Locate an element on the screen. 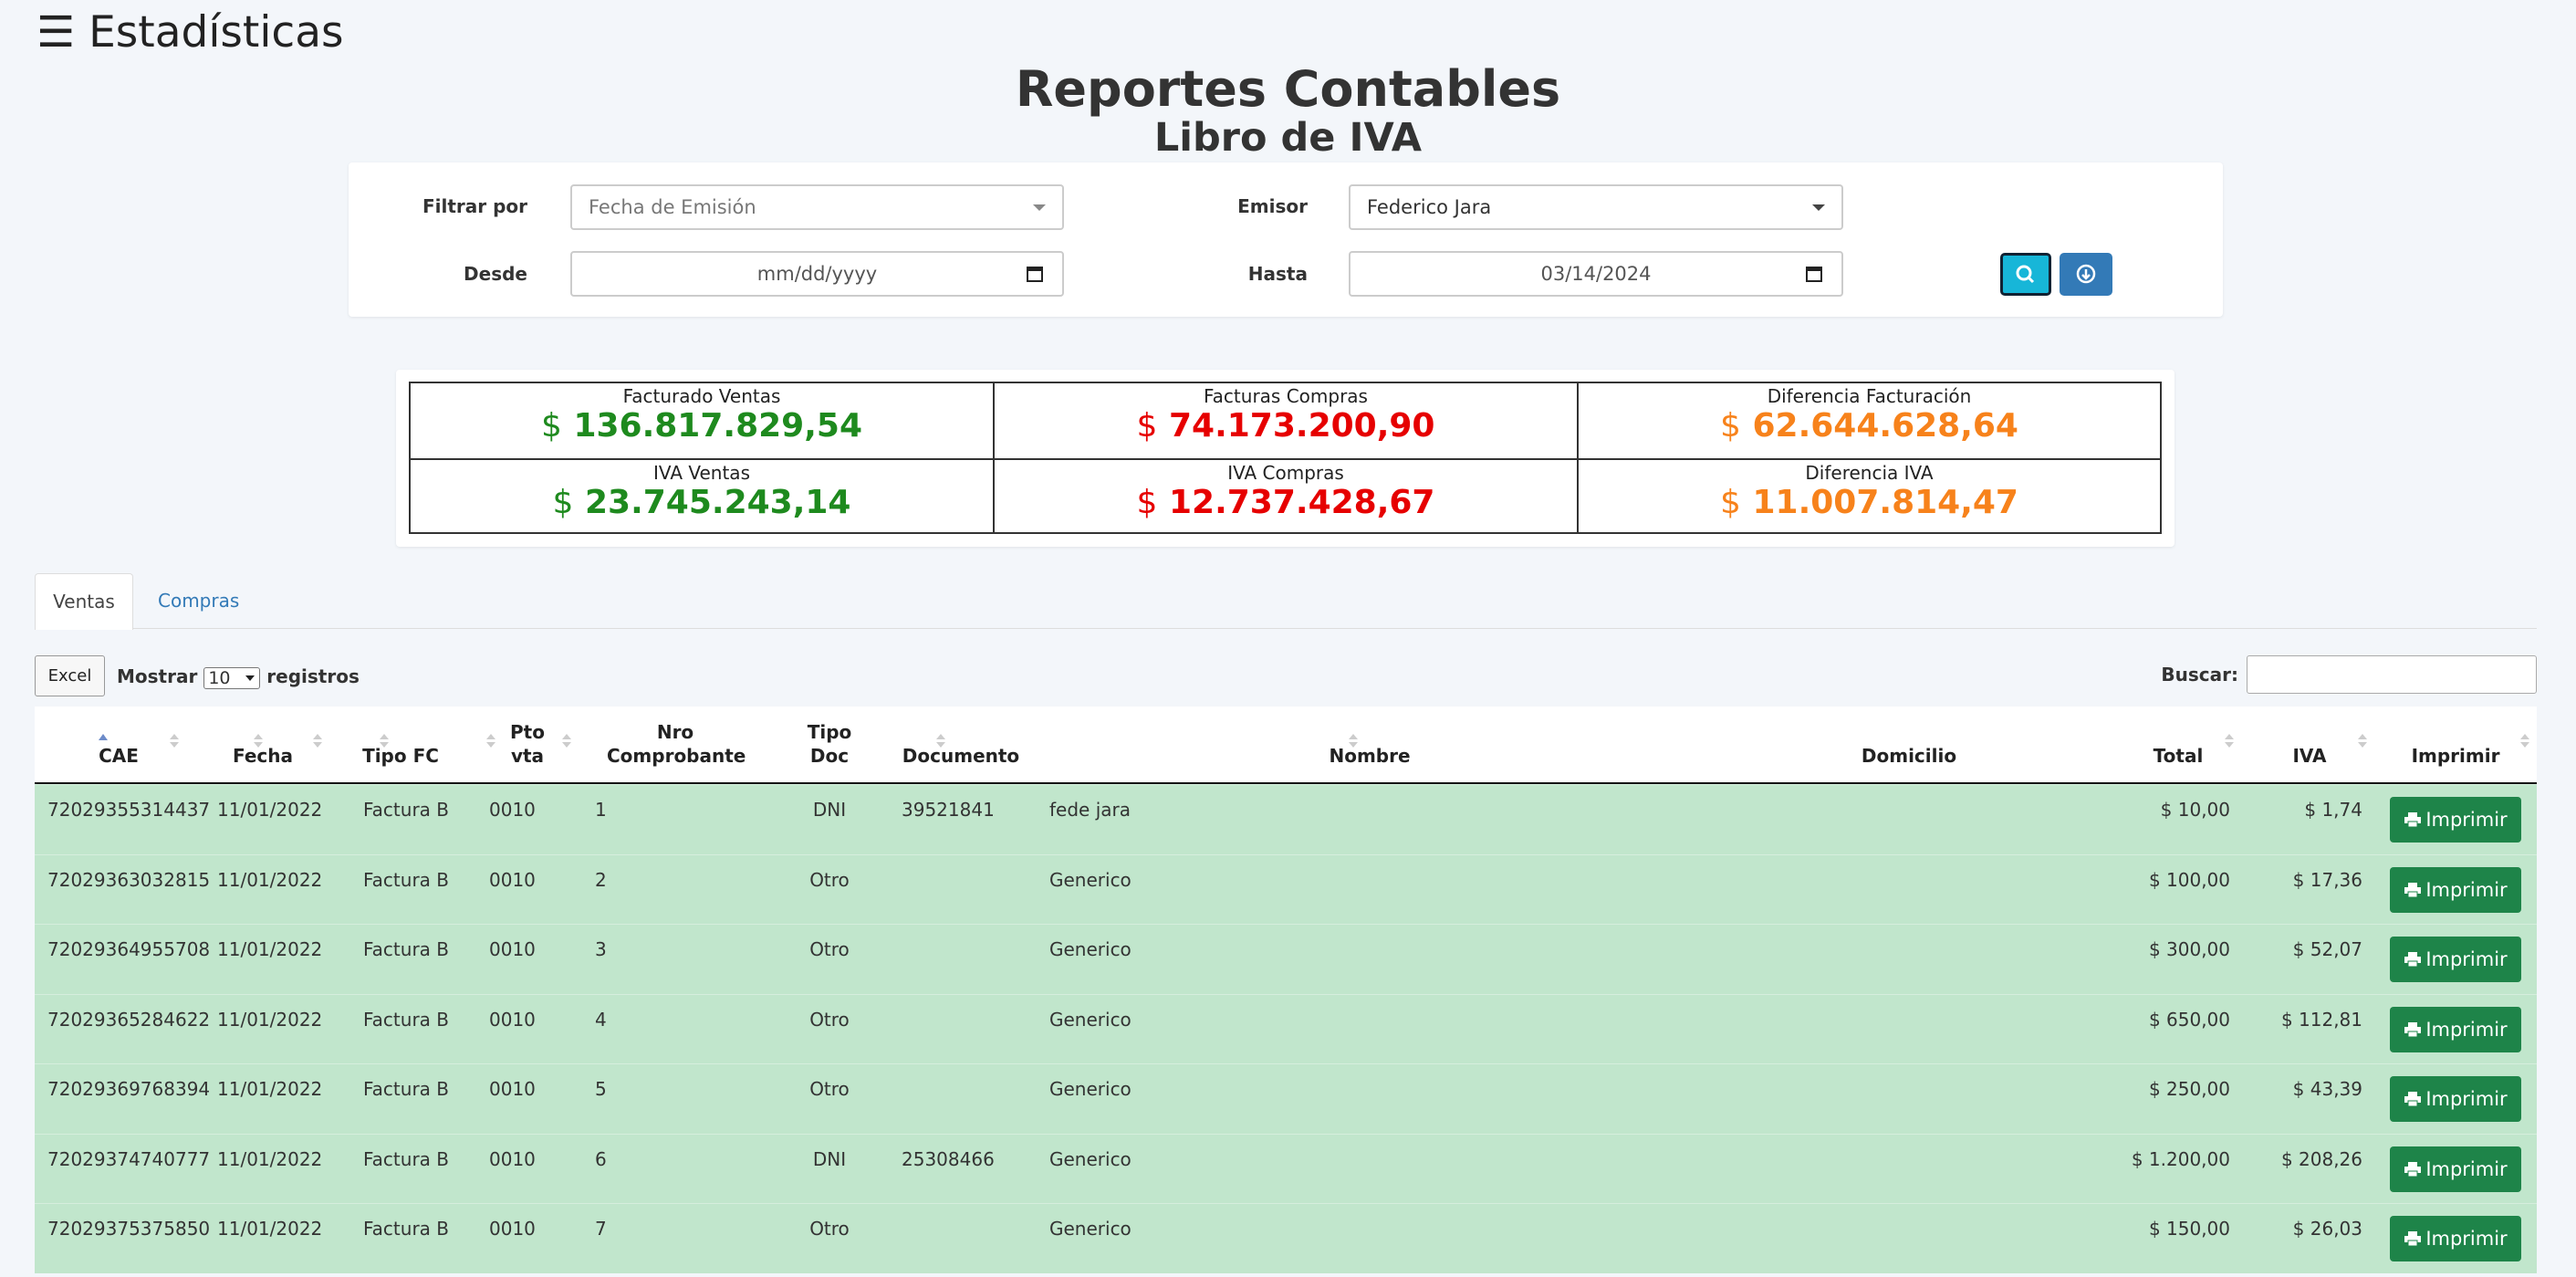 Image resolution: width=2576 pixels, height=1277 pixels. sort-asc-icon is located at coordinates (103, 737).